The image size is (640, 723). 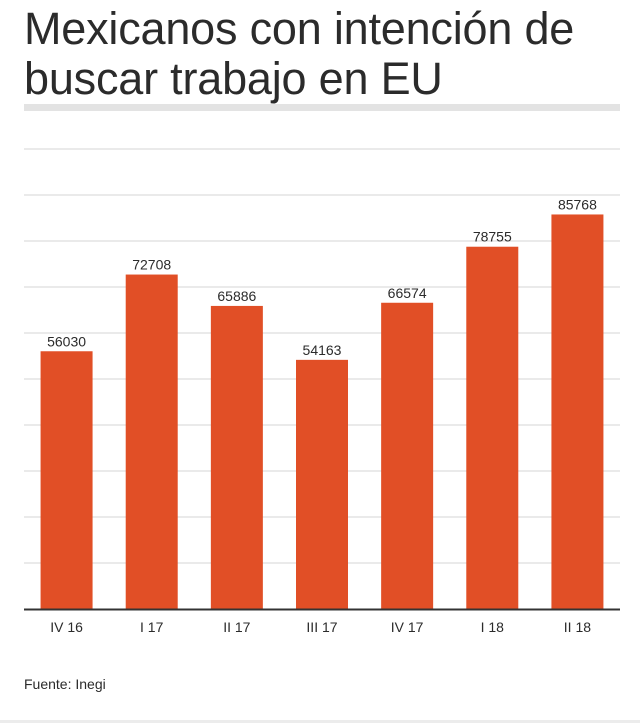 What do you see at coordinates (236, 627) in the screenshot?
I see `x-tick-label: II 17` at bounding box center [236, 627].